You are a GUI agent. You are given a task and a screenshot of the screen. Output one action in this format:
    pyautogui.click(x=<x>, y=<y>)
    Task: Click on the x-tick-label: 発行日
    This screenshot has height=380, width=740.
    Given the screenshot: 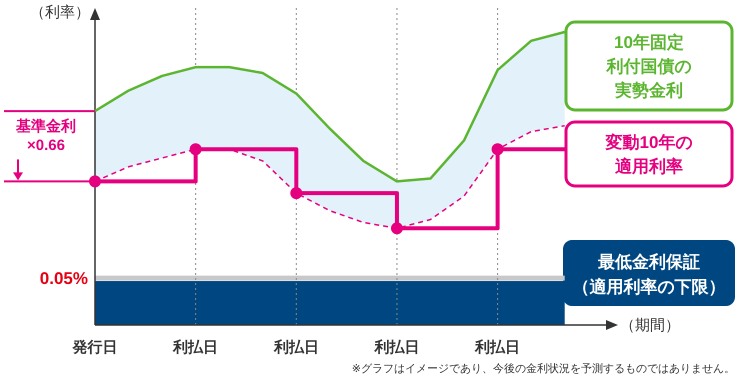 What is the action you would take?
    pyautogui.click(x=95, y=347)
    